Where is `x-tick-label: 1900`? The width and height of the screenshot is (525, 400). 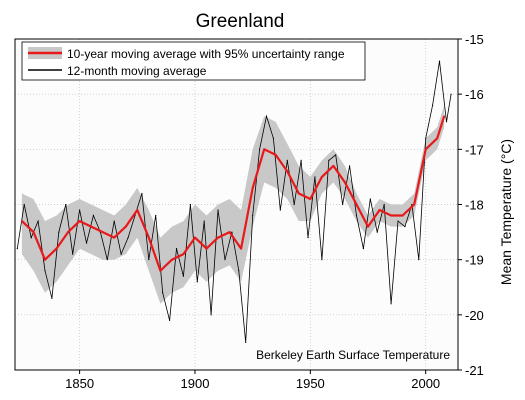 x-tick-label: 1900 is located at coordinates (195, 383).